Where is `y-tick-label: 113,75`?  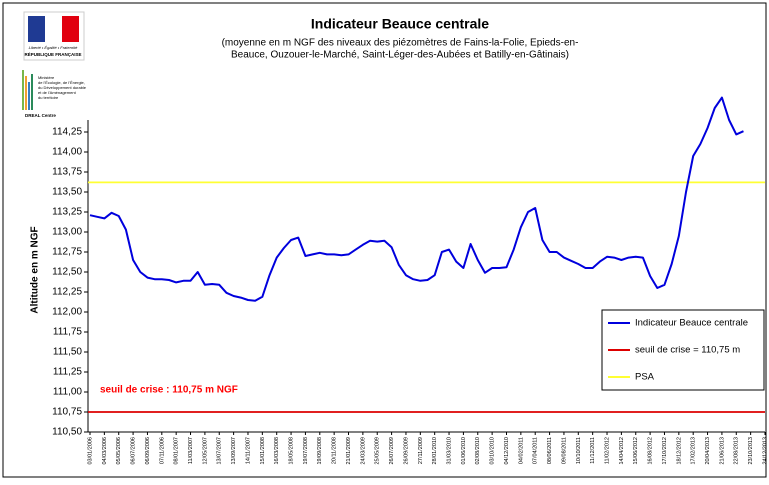 y-tick-label: 113,75 is located at coordinates (67, 172).